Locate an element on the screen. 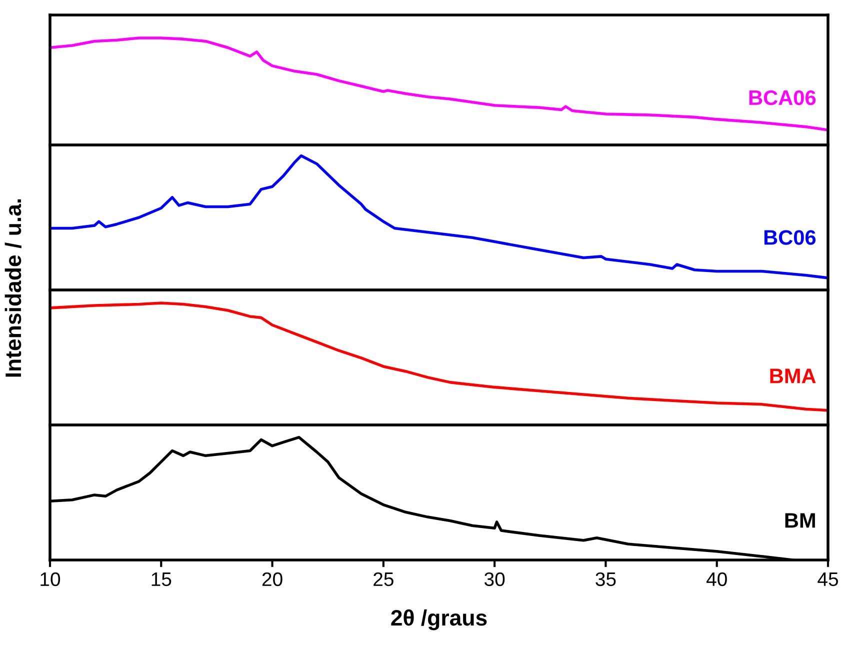  x-tick-label: 10 is located at coordinates (50, 579).